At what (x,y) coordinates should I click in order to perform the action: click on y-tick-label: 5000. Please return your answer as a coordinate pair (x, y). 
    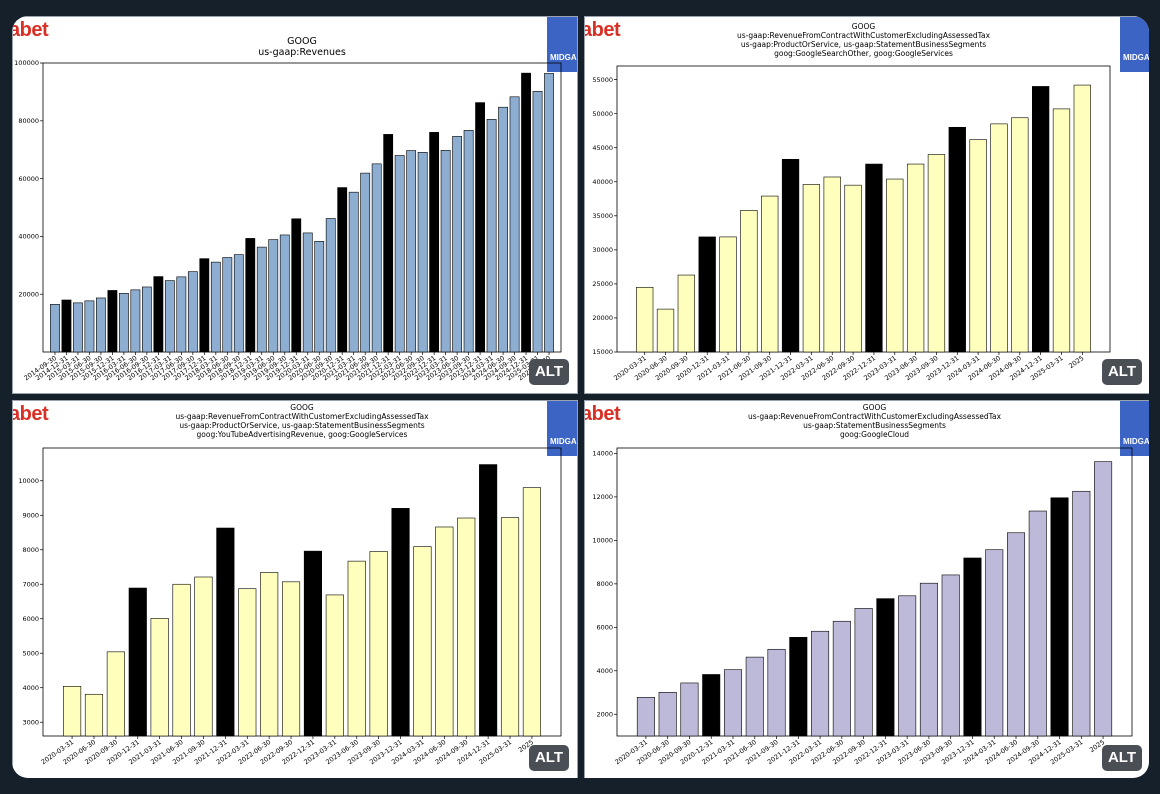
    Looking at the image, I should click on (30, 653).